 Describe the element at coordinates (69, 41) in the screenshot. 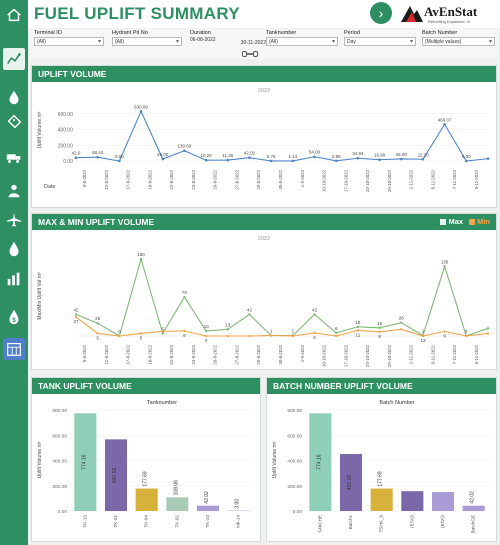

I see `terminal-select: (All)` at that location.